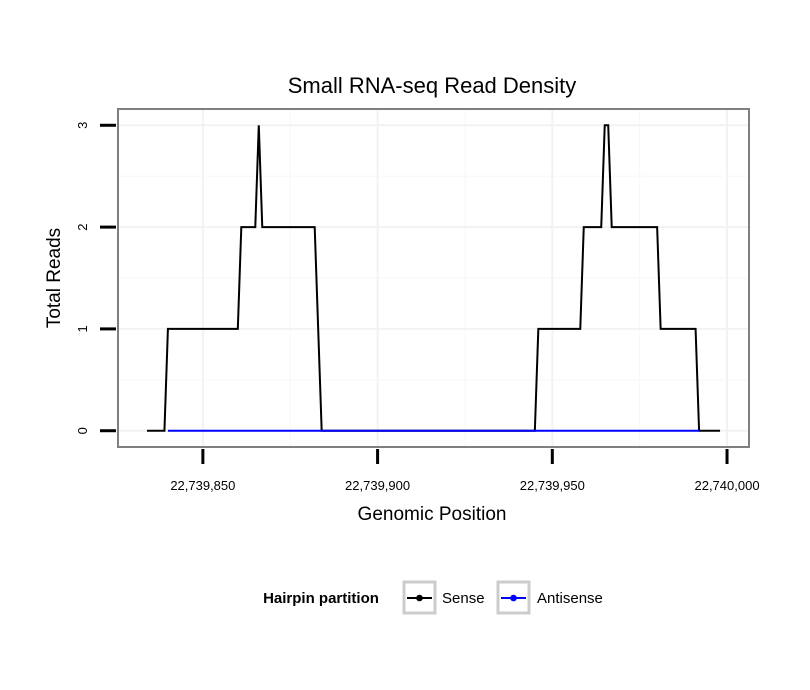 The image size is (810, 690). I want to click on y-tick-label: 2, so click(82, 226).